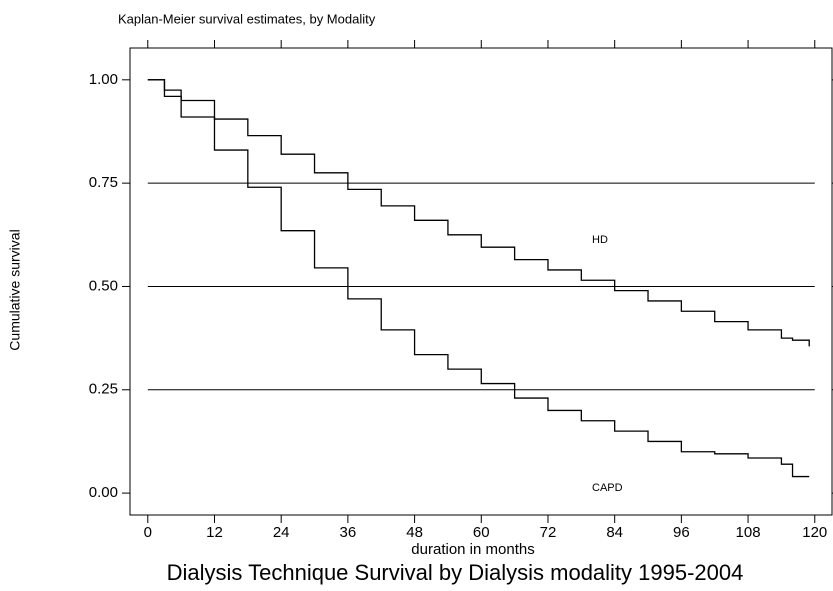  I want to click on y-tick-label: 0.50, so click(103, 285).